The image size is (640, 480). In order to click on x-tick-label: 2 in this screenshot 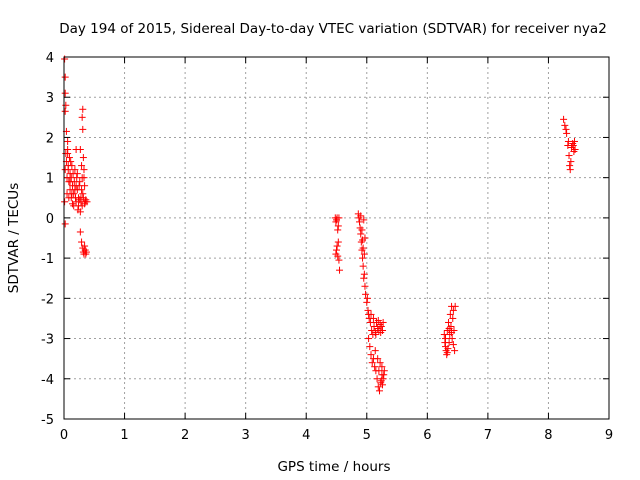, I will do `click(185, 435)`.